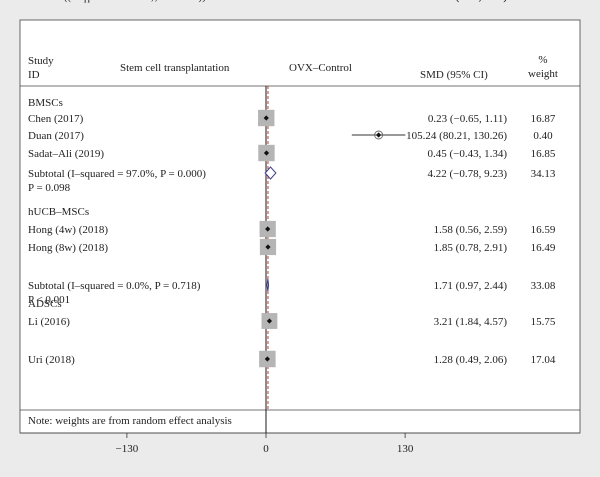 The width and height of the screenshot is (600, 477). I want to click on header-treatment: Stem cell transplantation, so click(175, 68).